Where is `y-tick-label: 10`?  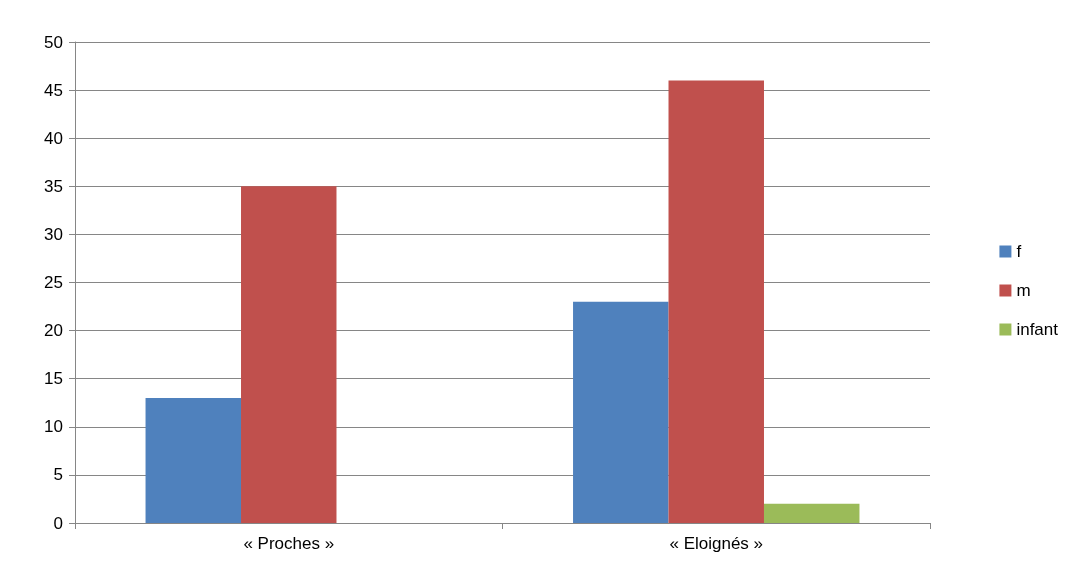 y-tick-label: 10 is located at coordinates (53, 427).